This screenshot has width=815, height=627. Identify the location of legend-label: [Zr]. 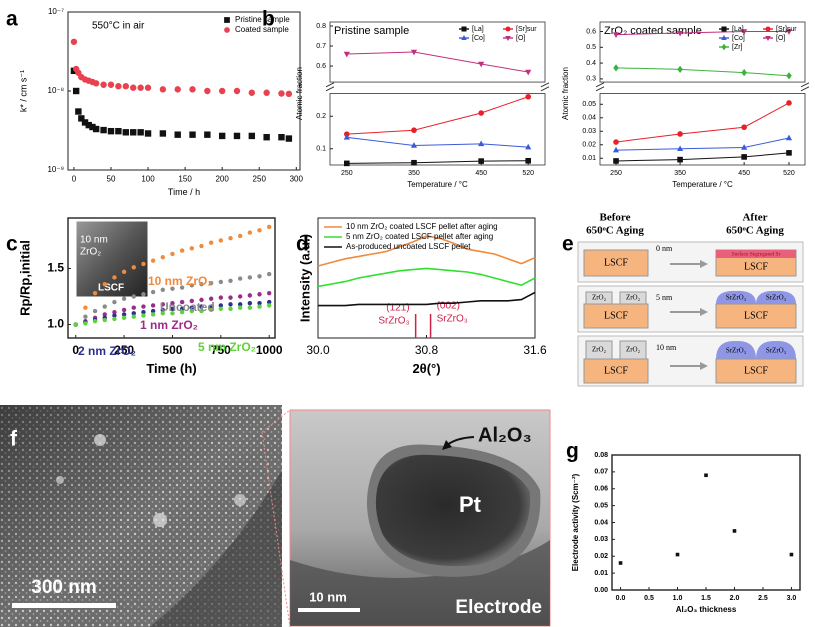
(737, 47).